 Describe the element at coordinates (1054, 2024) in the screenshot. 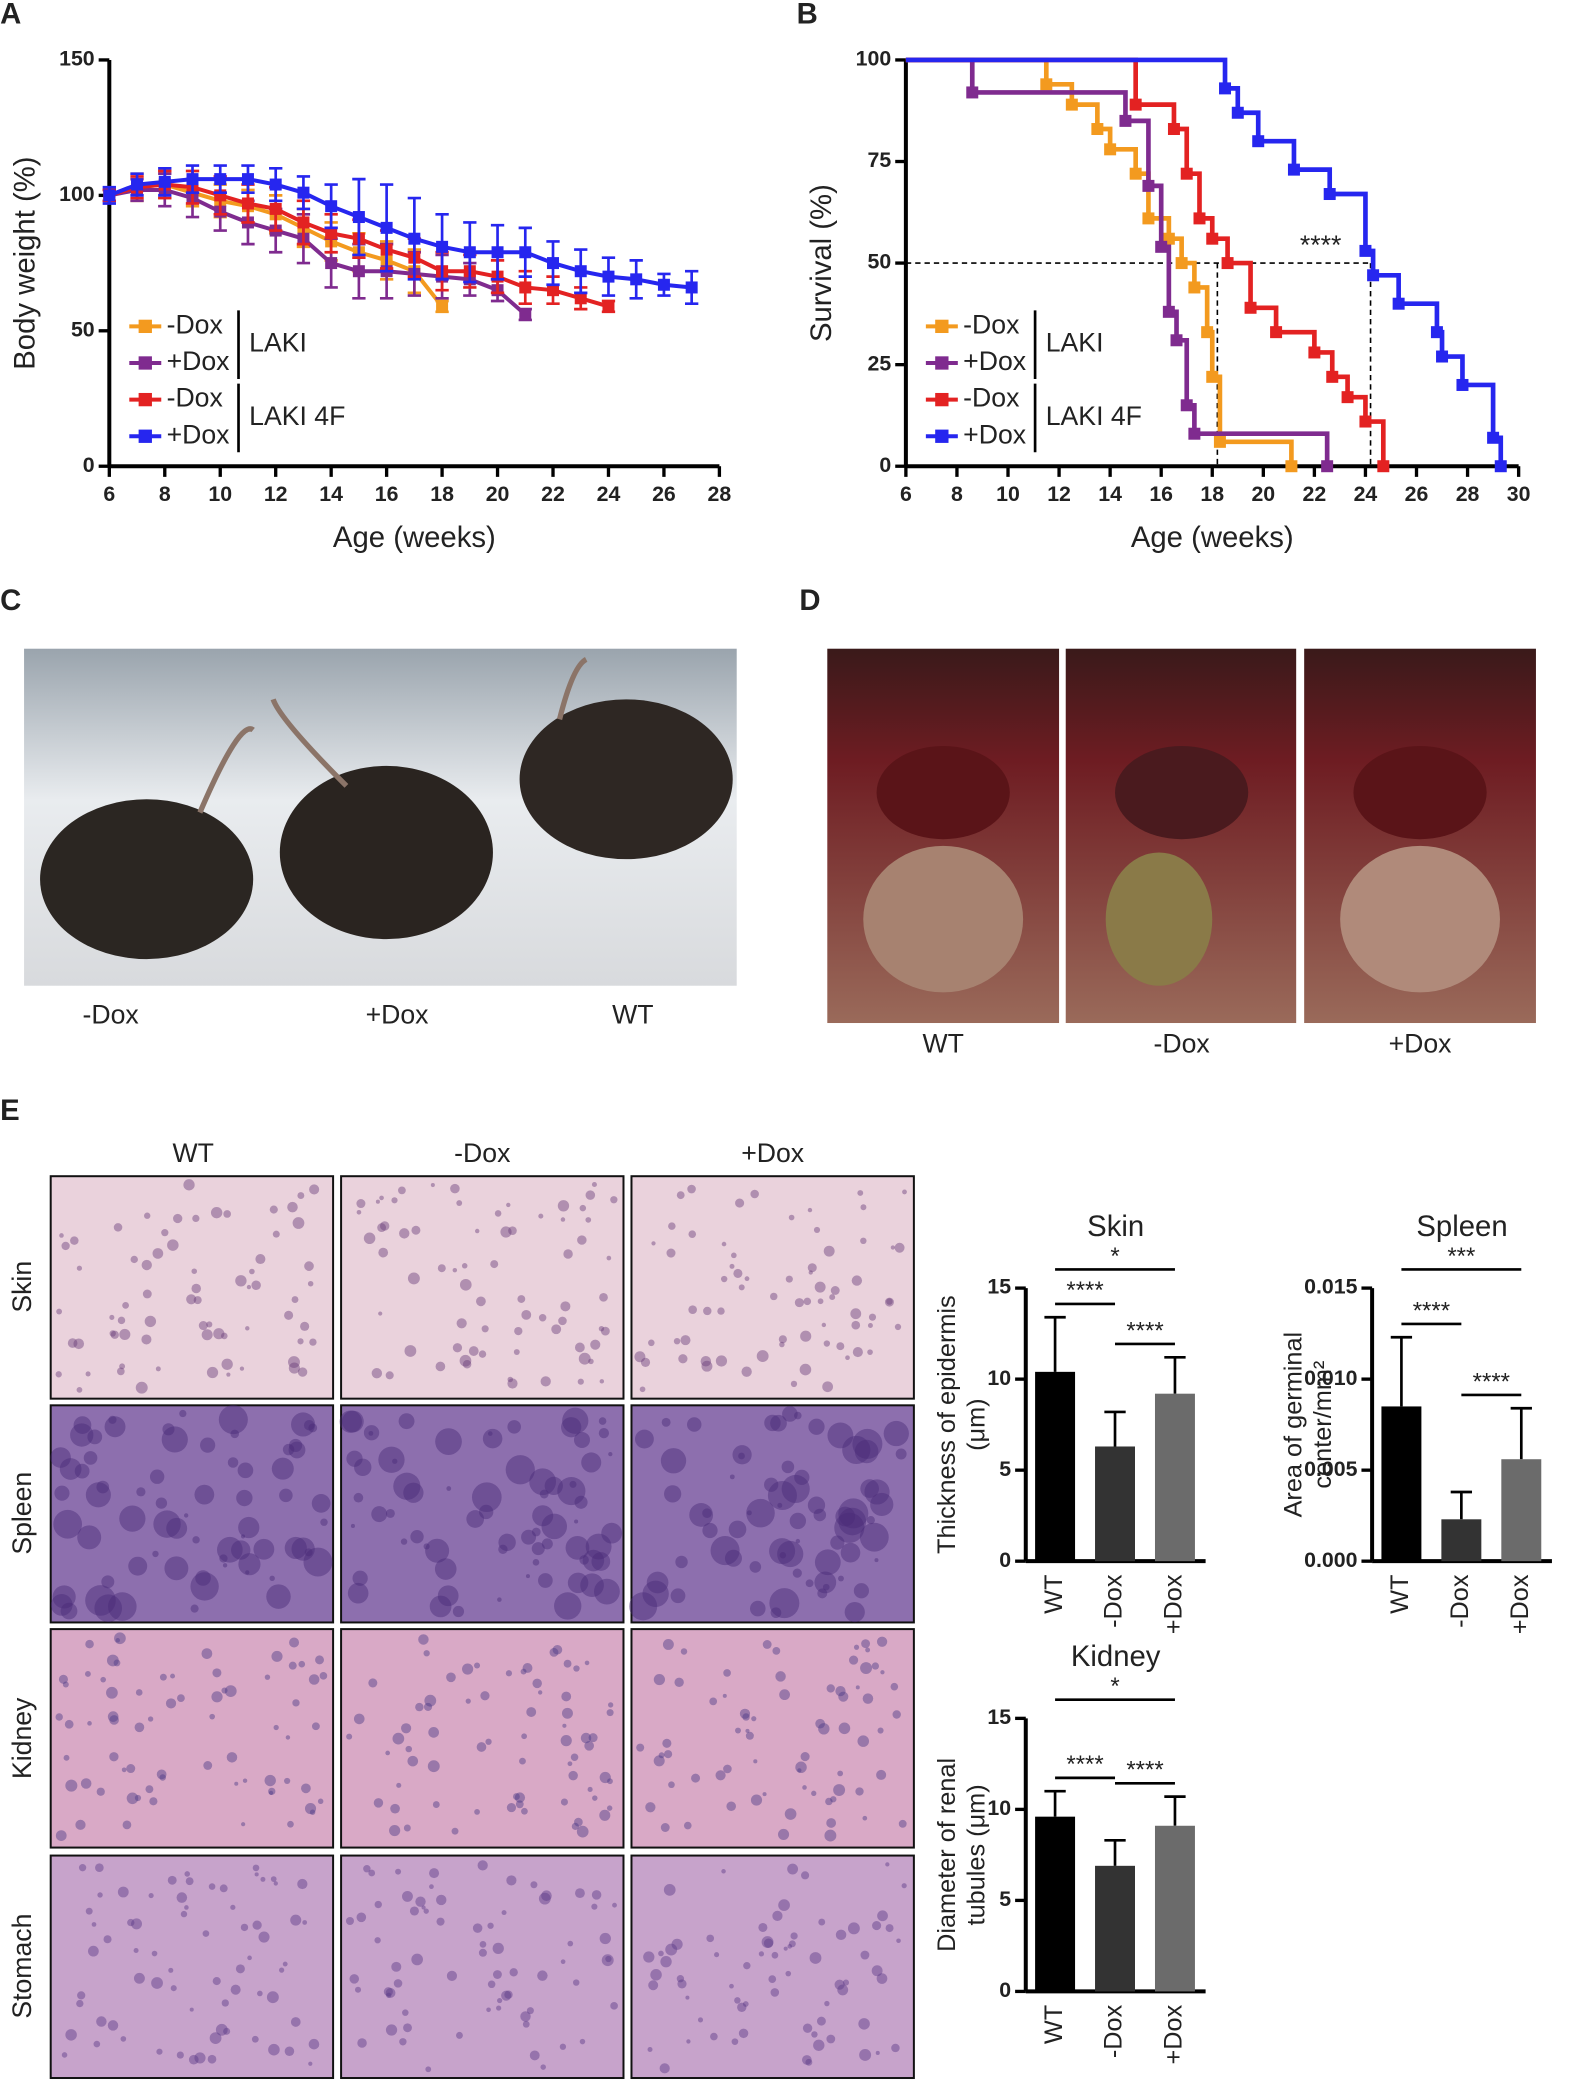

I see `x-tick-label: WT` at that location.